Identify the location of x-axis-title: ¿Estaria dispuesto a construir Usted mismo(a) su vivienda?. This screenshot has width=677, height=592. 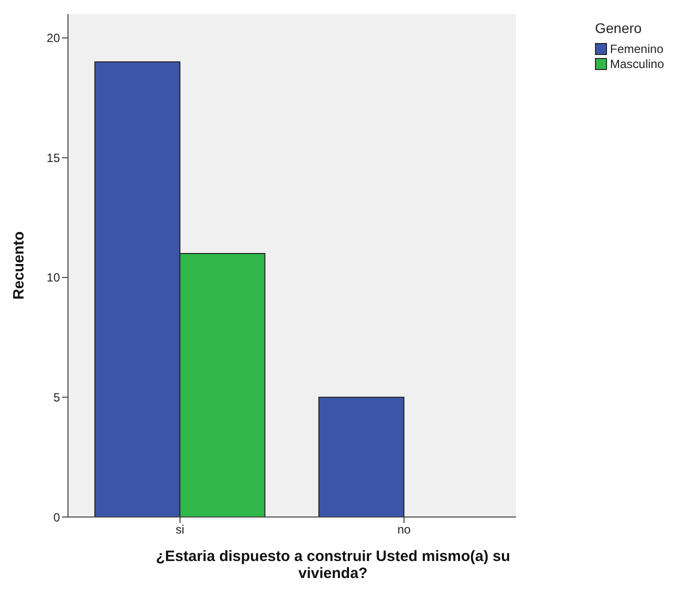
(333, 565).